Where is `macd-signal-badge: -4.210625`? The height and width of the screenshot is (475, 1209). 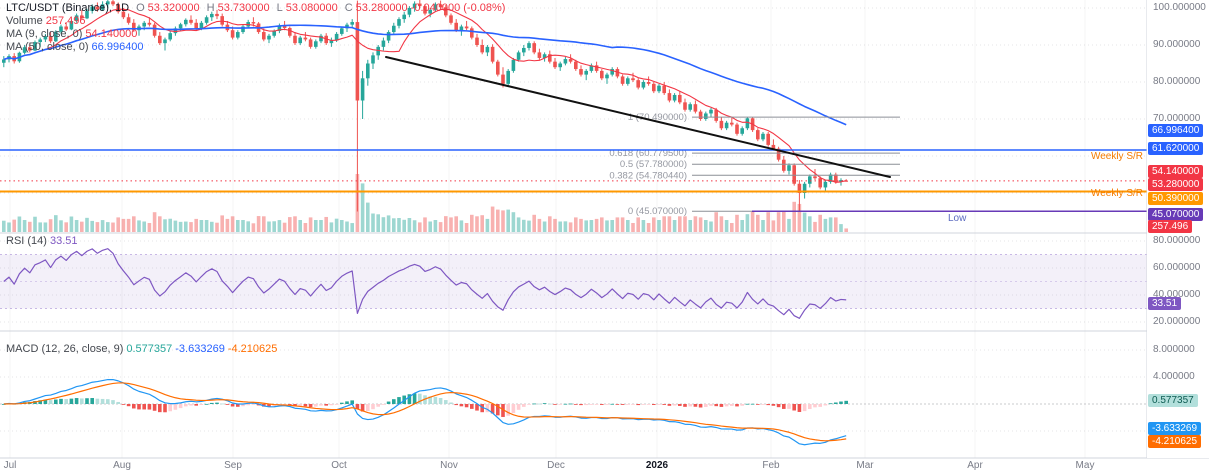 macd-signal-badge: -4.210625 is located at coordinates (1175, 441).